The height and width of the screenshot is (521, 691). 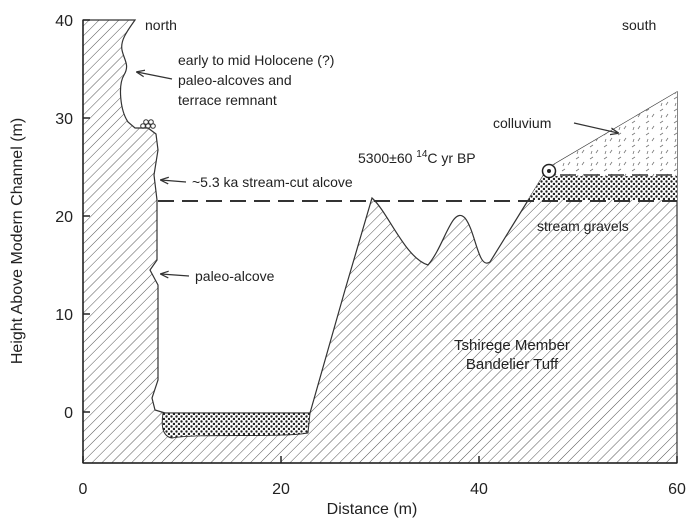 What do you see at coordinates (281, 489) in the screenshot?
I see `x-tick-label: 20` at bounding box center [281, 489].